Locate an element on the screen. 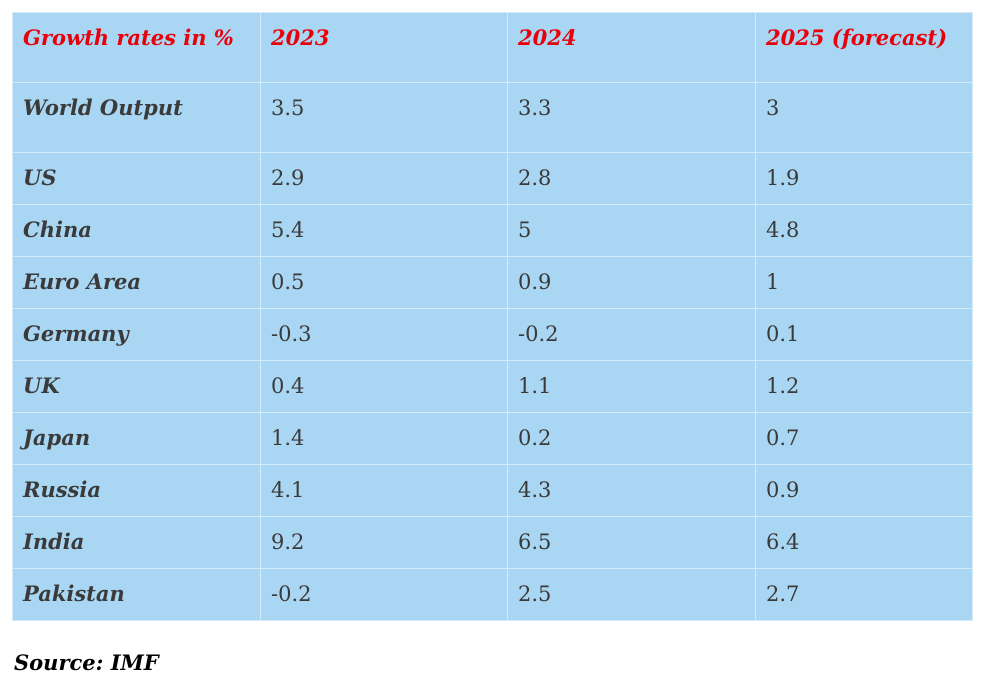 The height and width of the screenshot is (681, 988). table-row: US 2.9 2.8 1.9 is located at coordinates (492, 178).